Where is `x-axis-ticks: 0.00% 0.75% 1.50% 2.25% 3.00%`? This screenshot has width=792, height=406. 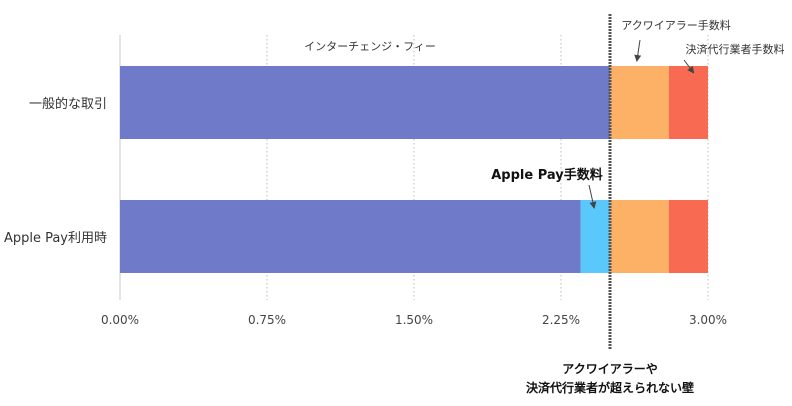 x-axis-ticks: 0.00% 0.75% 1.50% 2.25% 3.00% is located at coordinates (414, 320).